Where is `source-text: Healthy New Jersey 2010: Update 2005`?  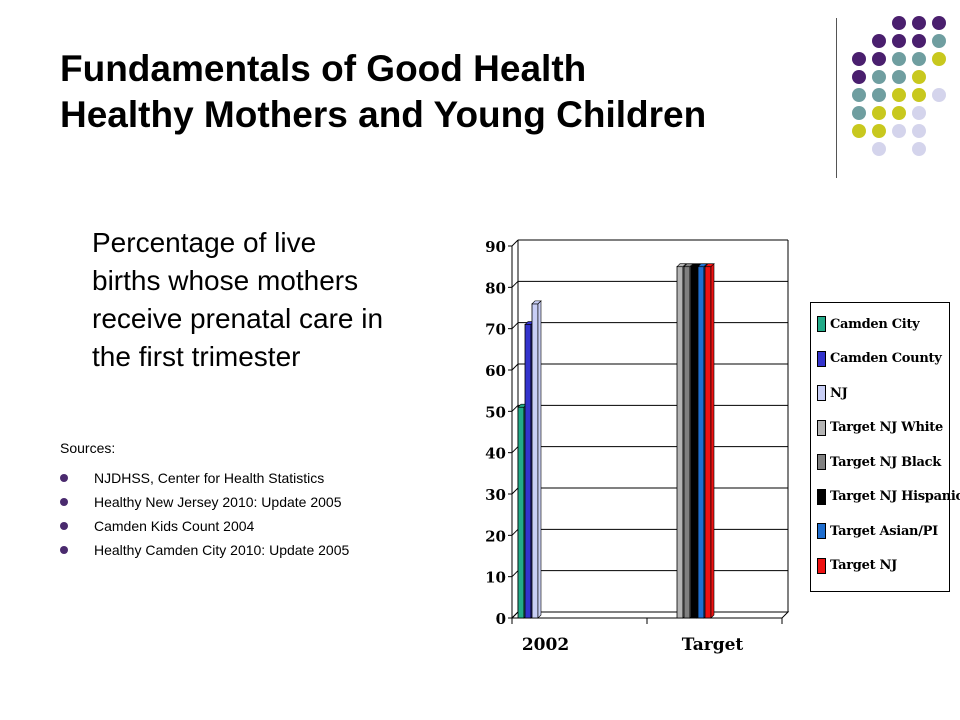
source-text: Healthy New Jersey 2010: Update 2005 is located at coordinates (218, 502).